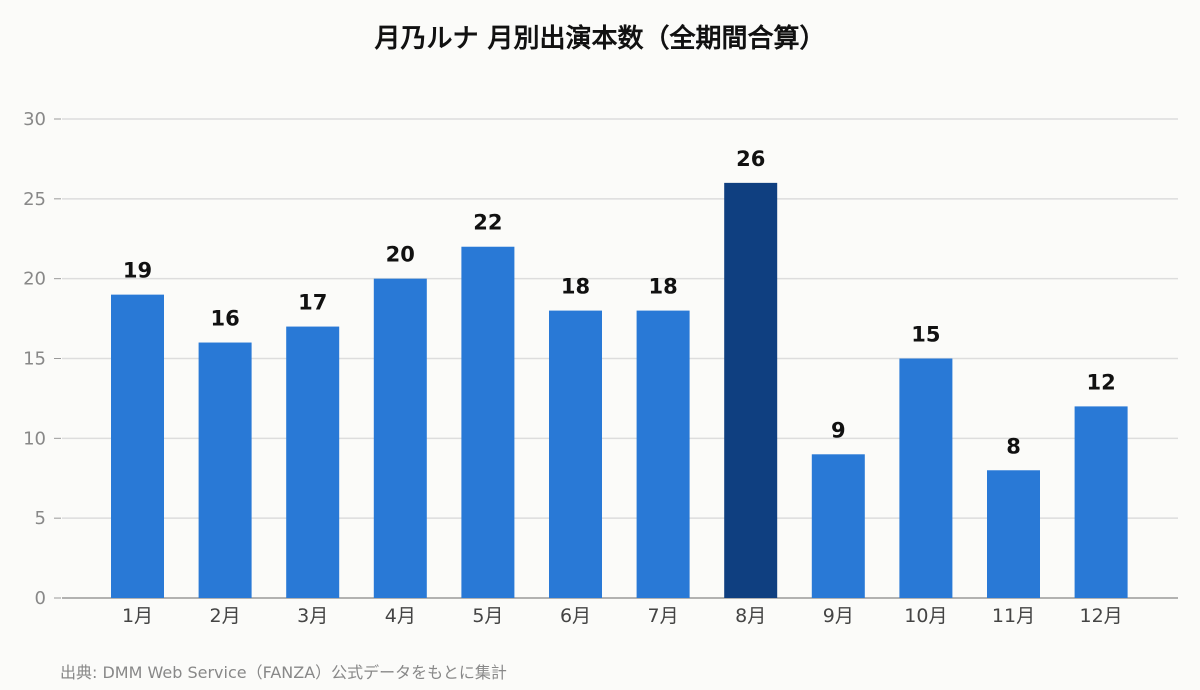 This screenshot has height=690, width=1200. I want to click on y-tick-label-15: 15, so click(34, 359).